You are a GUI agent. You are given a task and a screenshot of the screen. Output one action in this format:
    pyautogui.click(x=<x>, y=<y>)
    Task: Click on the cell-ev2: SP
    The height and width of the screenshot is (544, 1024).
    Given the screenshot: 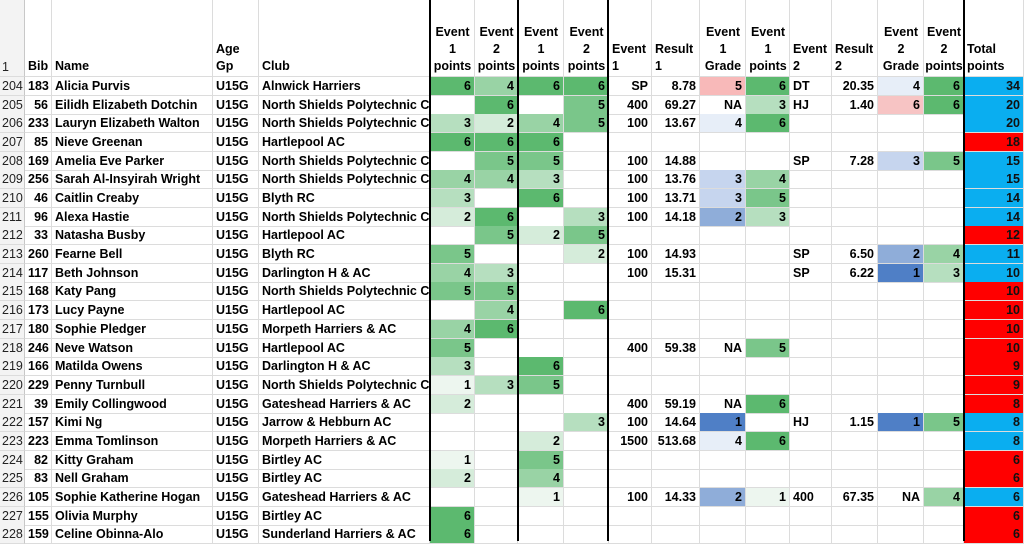 What is the action you would take?
    pyautogui.click(x=811, y=255)
    